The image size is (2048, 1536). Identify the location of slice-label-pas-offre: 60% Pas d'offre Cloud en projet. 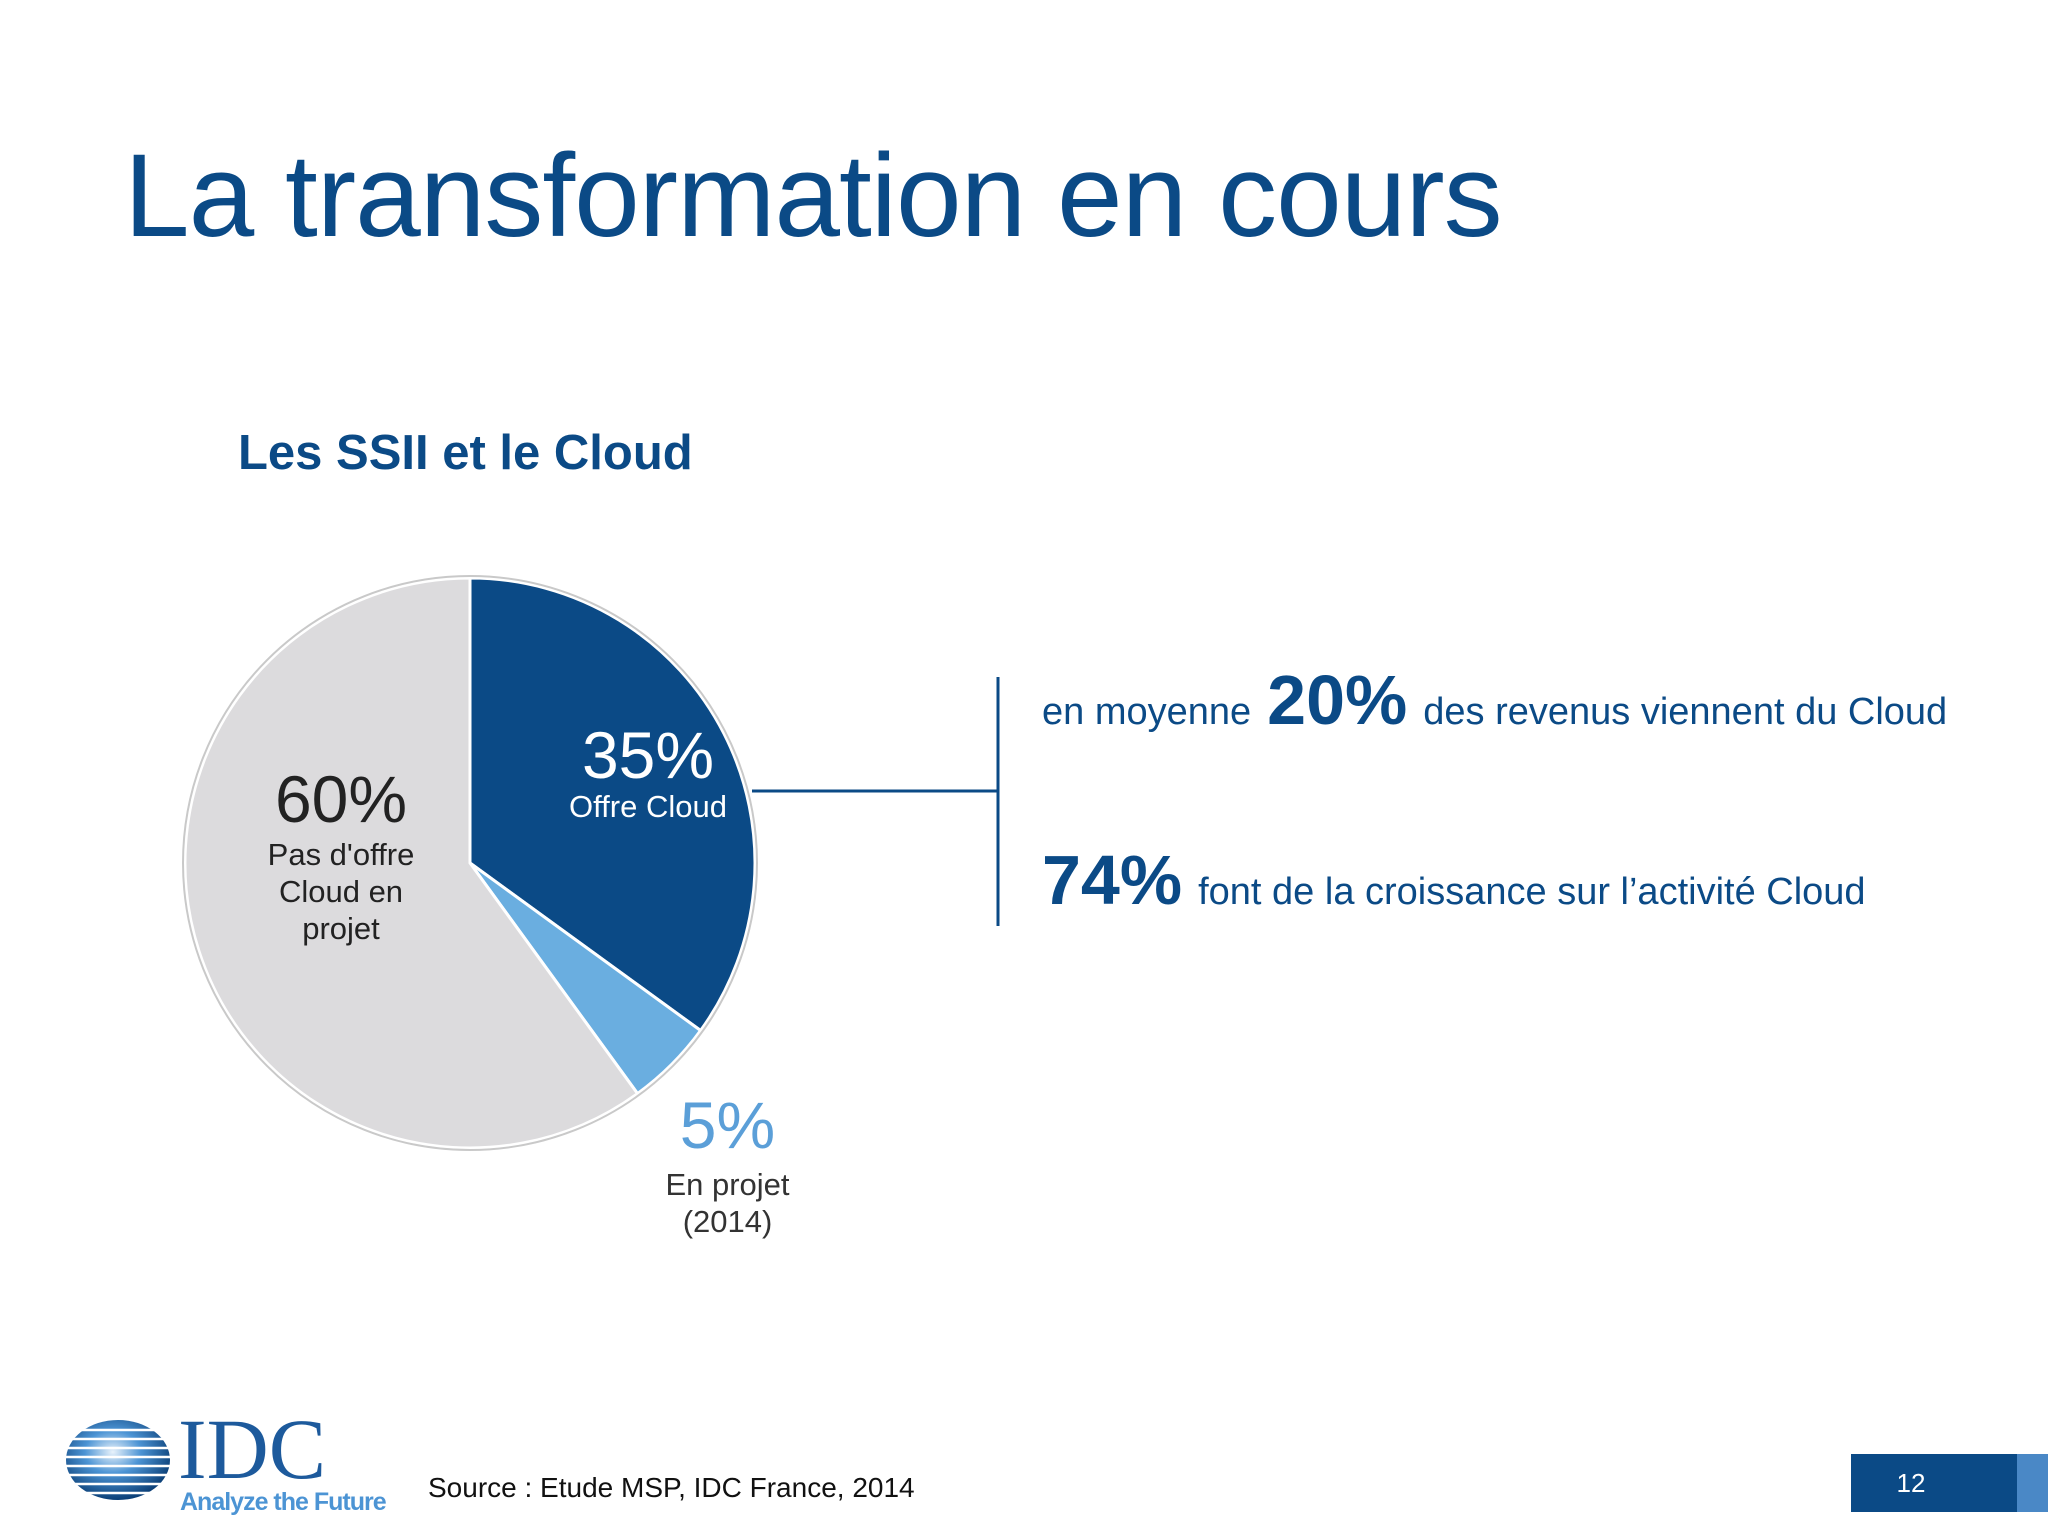
(341, 857).